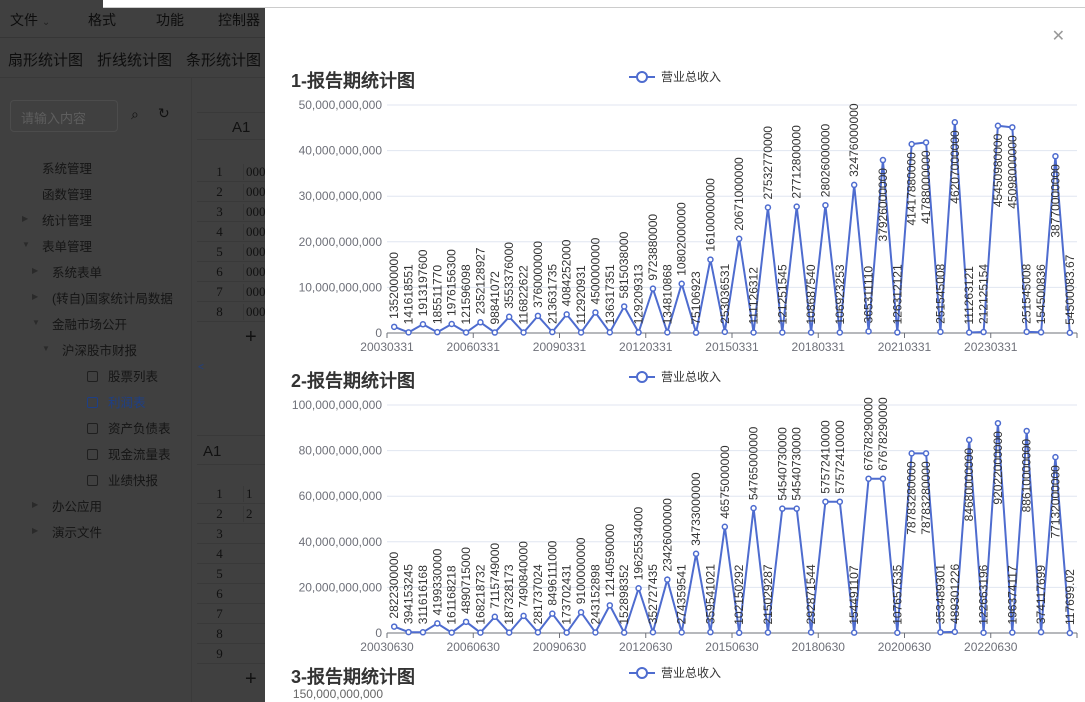  Describe the element at coordinates (567, 594) in the screenshot. I see `data-label: 173702431` at that location.